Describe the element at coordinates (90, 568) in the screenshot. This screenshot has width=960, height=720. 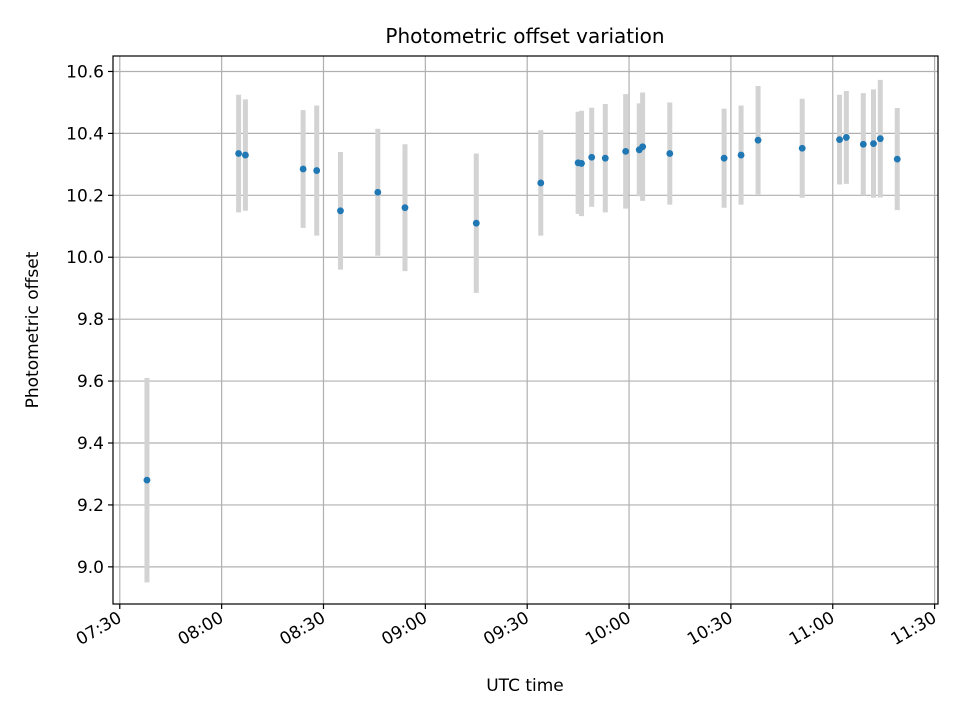
I see `y-tick-label: 9.0` at that location.